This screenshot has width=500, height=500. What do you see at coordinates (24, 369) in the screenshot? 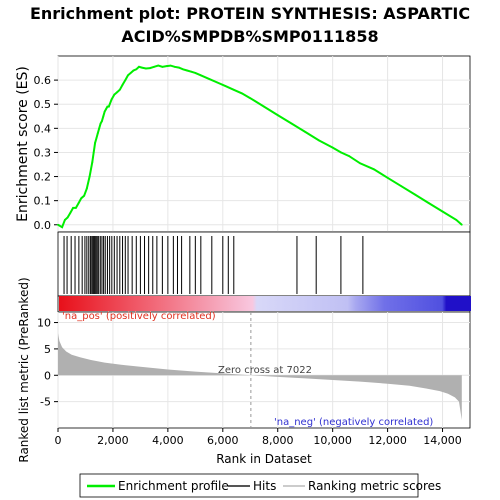
I see `metric-y-axis-label: Ranked list metric (PreRanked)` at bounding box center [24, 369].